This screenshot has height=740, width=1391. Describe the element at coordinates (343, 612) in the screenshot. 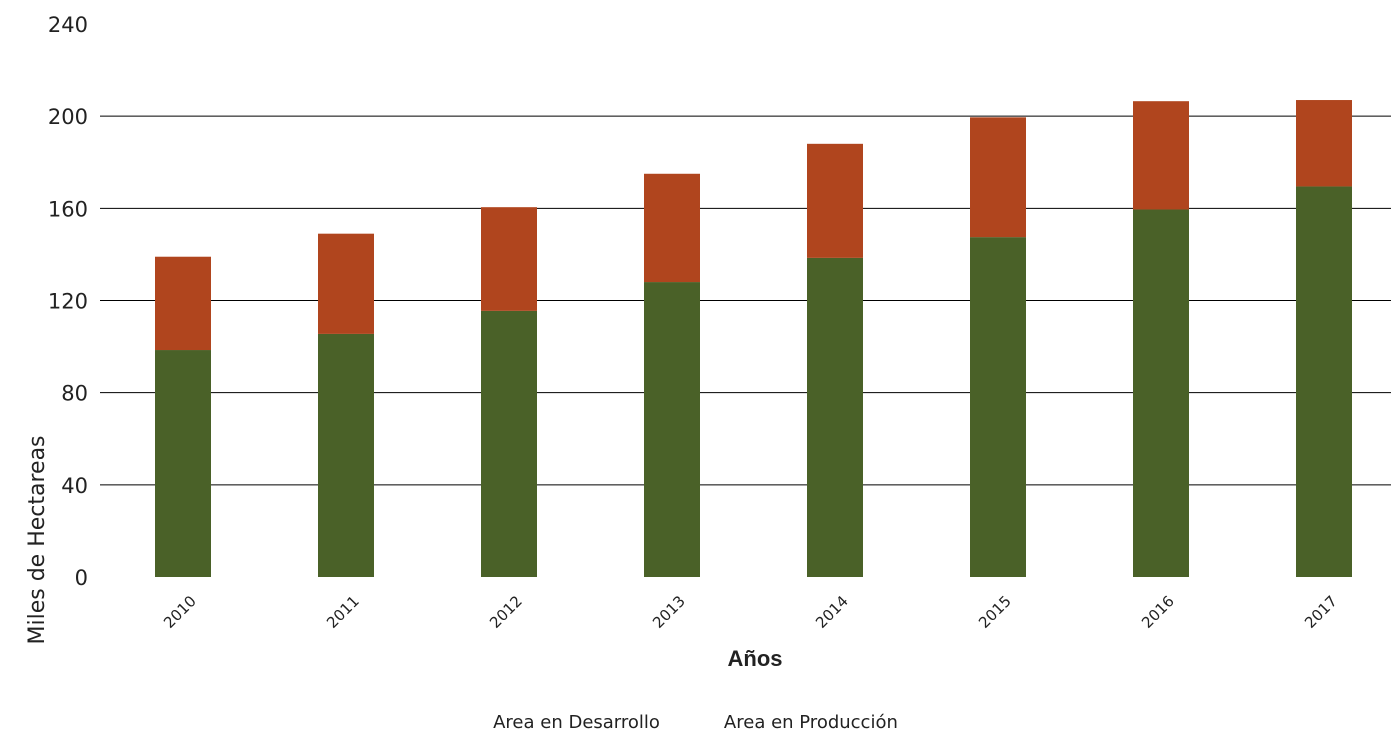

I see `x-tick-label: 2011` at that location.